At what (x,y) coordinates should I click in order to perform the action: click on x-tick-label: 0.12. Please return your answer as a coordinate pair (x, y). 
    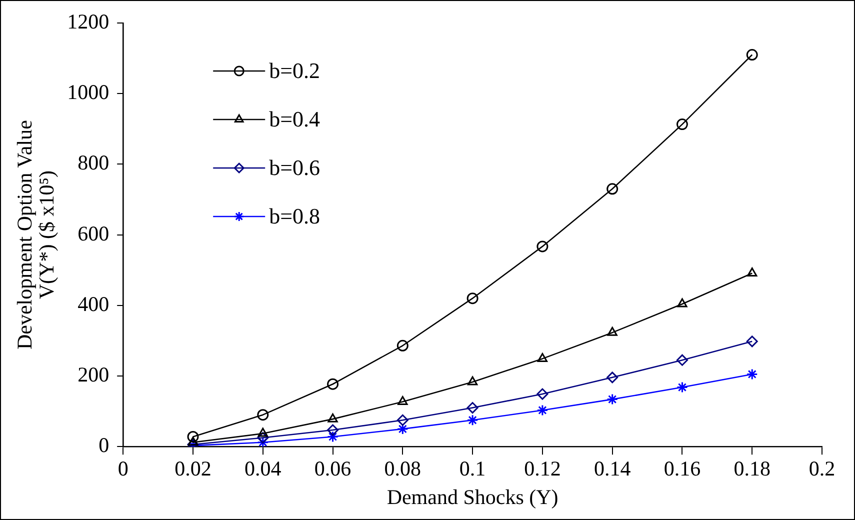
    Looking at the image, I should click on (542, 468).